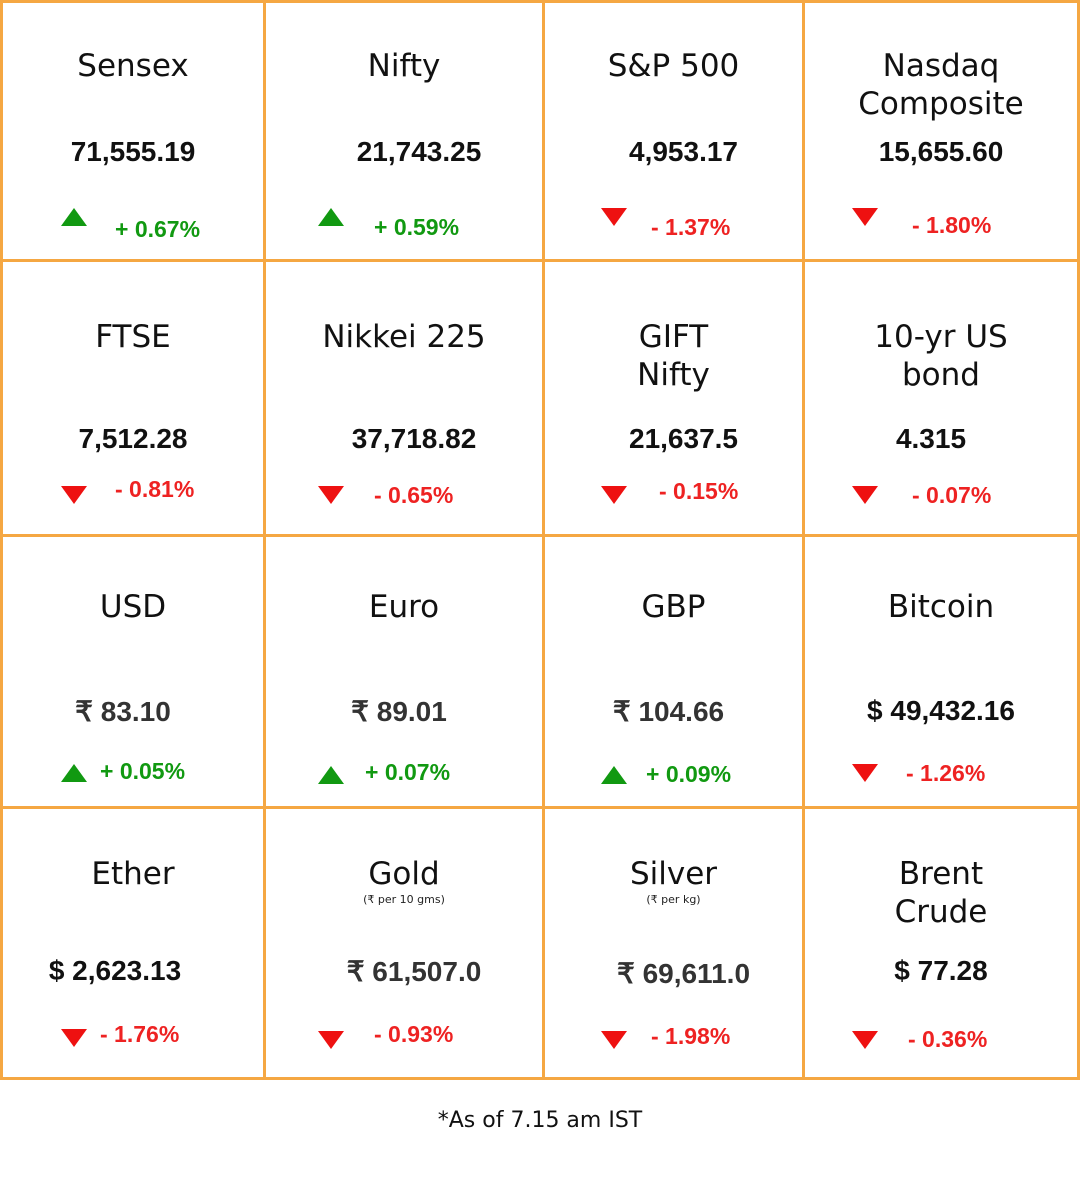 The width and height of the screenshot is (1080, 1180). I want to click on cell-value: ₹ 104.66, so click(668, 711).